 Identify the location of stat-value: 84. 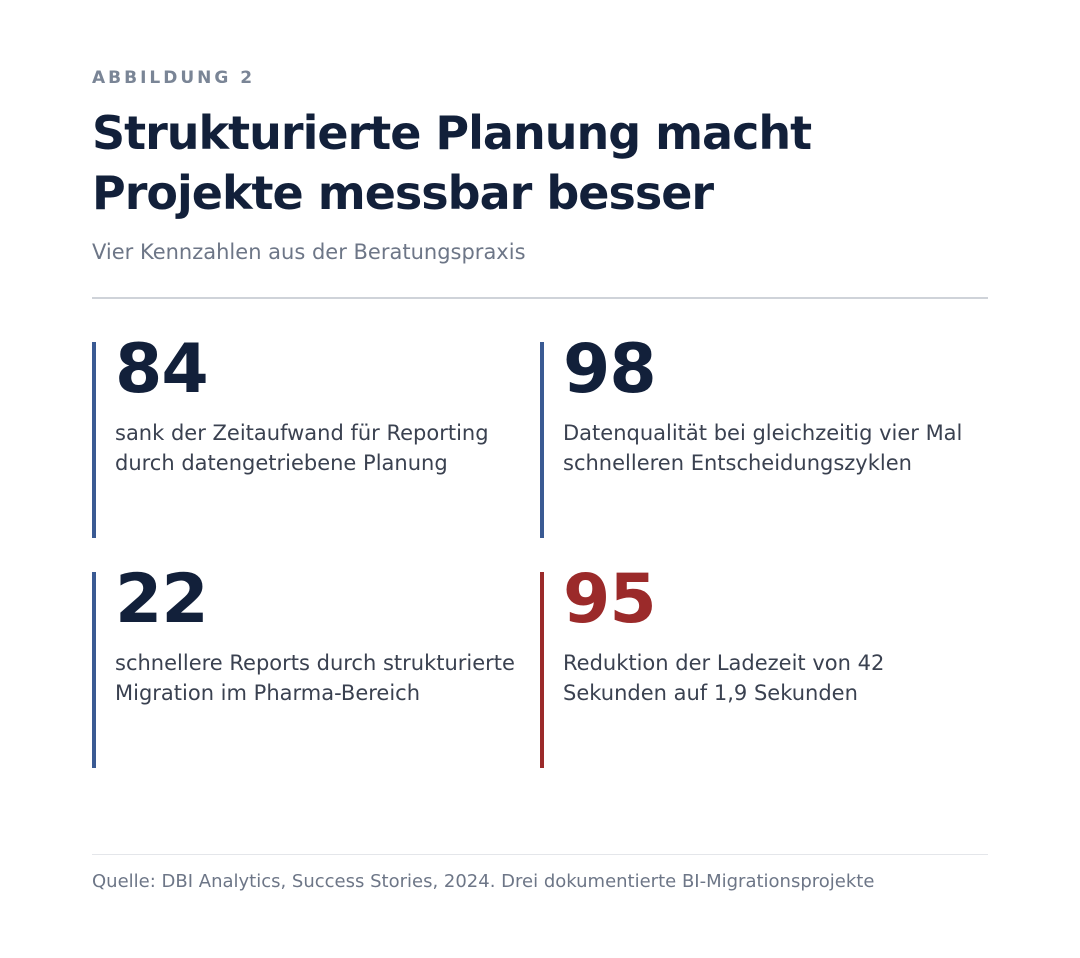
(162, 369).